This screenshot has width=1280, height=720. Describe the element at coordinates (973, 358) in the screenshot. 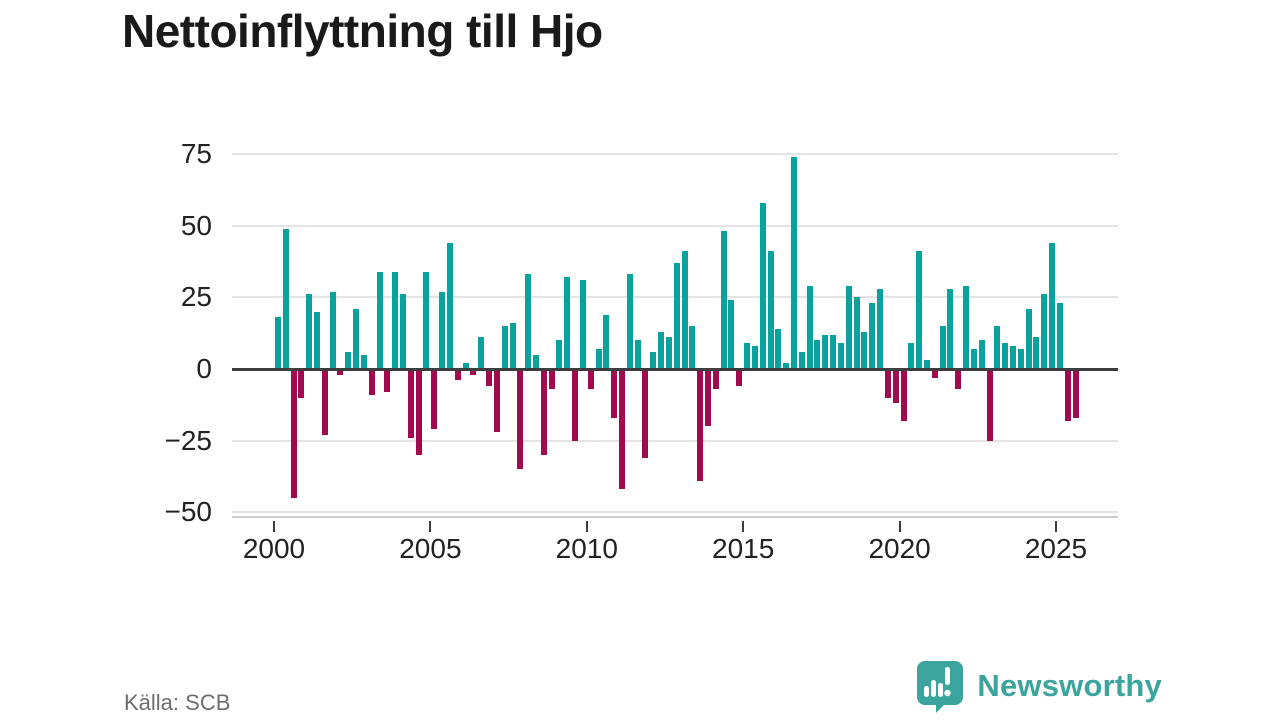

I see `bar-2022Q2` at that location.